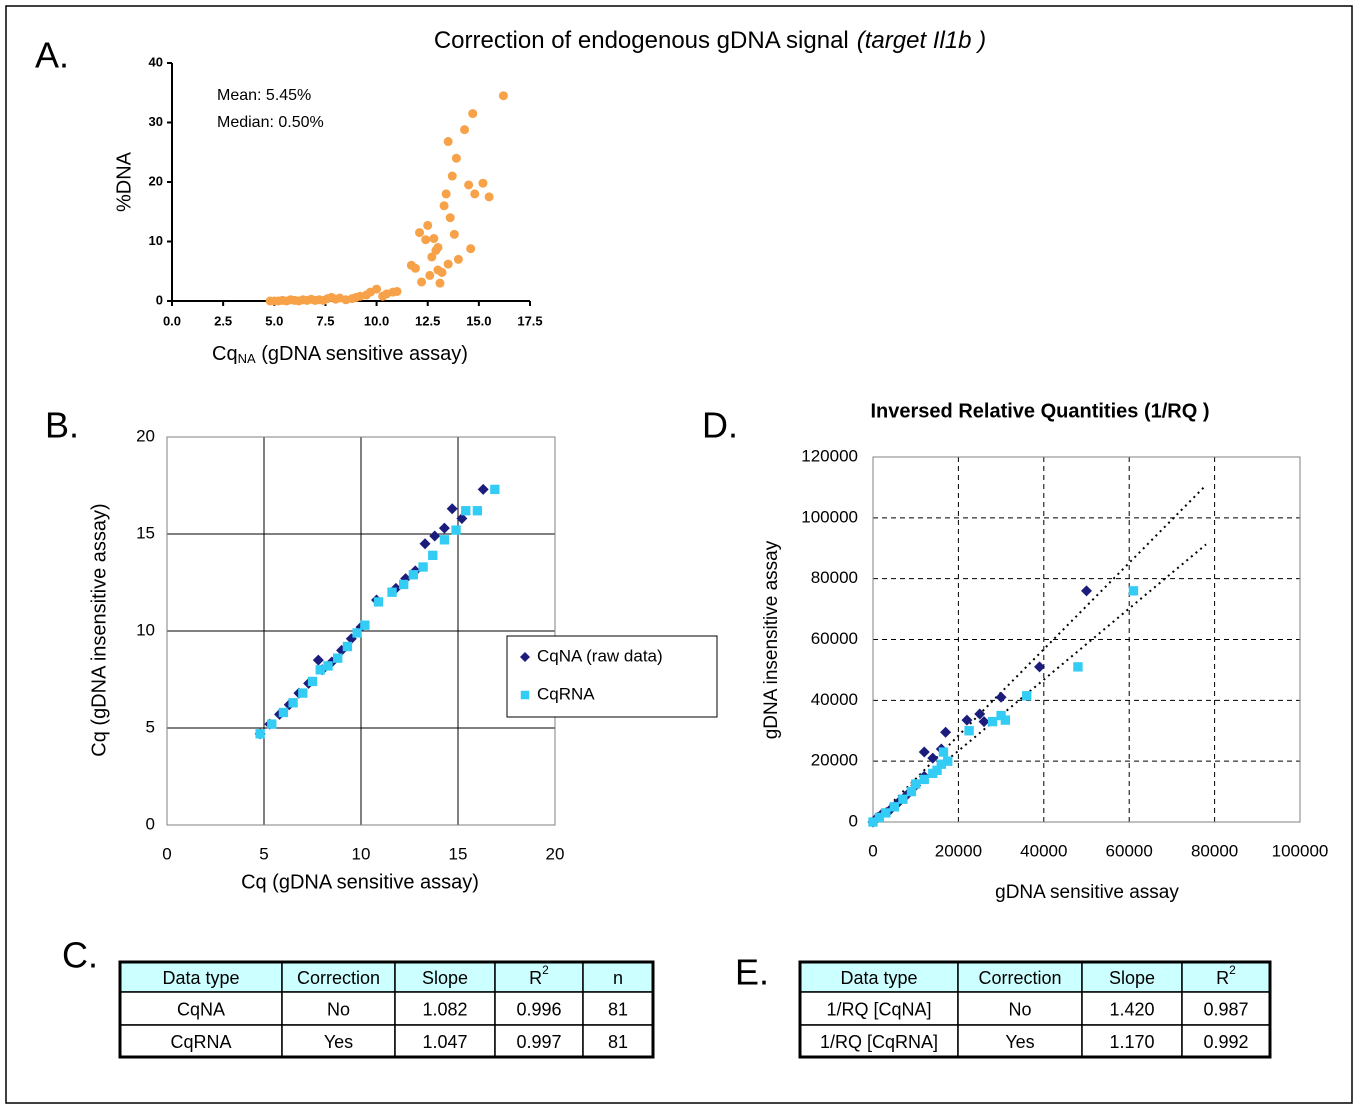 The image size is (1359, 1109). What do you see at coordinates (247, 358) in the screenshot?
I see `x-label-sub: NA` at bounding box center [247, 358].